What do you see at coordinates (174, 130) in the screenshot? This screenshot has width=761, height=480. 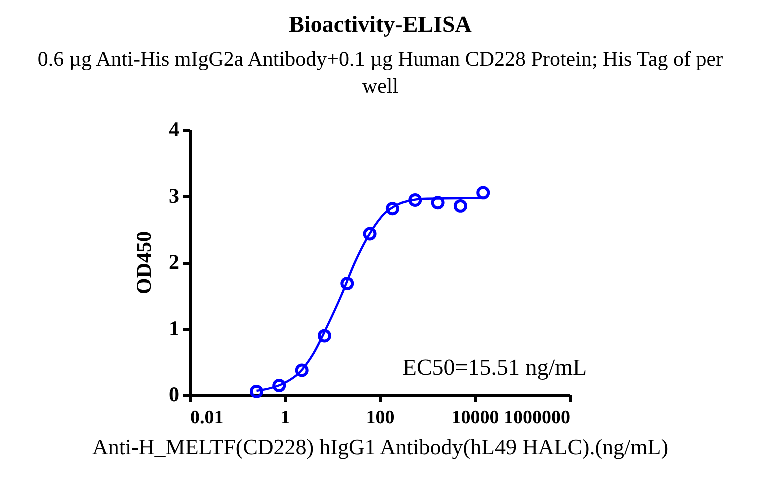 I see `y-tick-label: 4` at bounding box center [174, 130].